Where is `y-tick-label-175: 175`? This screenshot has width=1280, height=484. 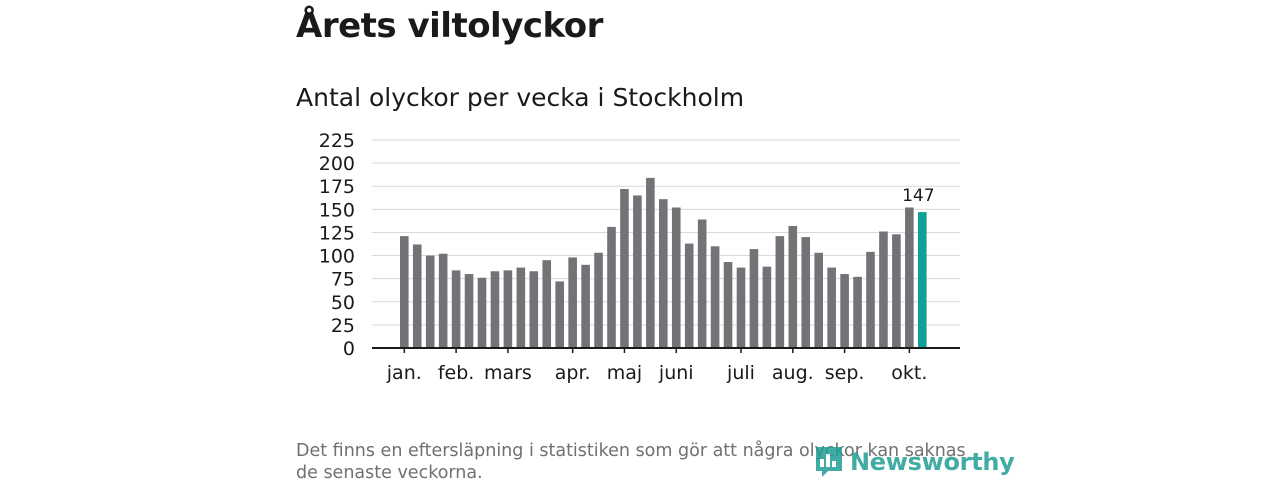
y-tick-label-175: 175 is located at coordinates (337, 187).